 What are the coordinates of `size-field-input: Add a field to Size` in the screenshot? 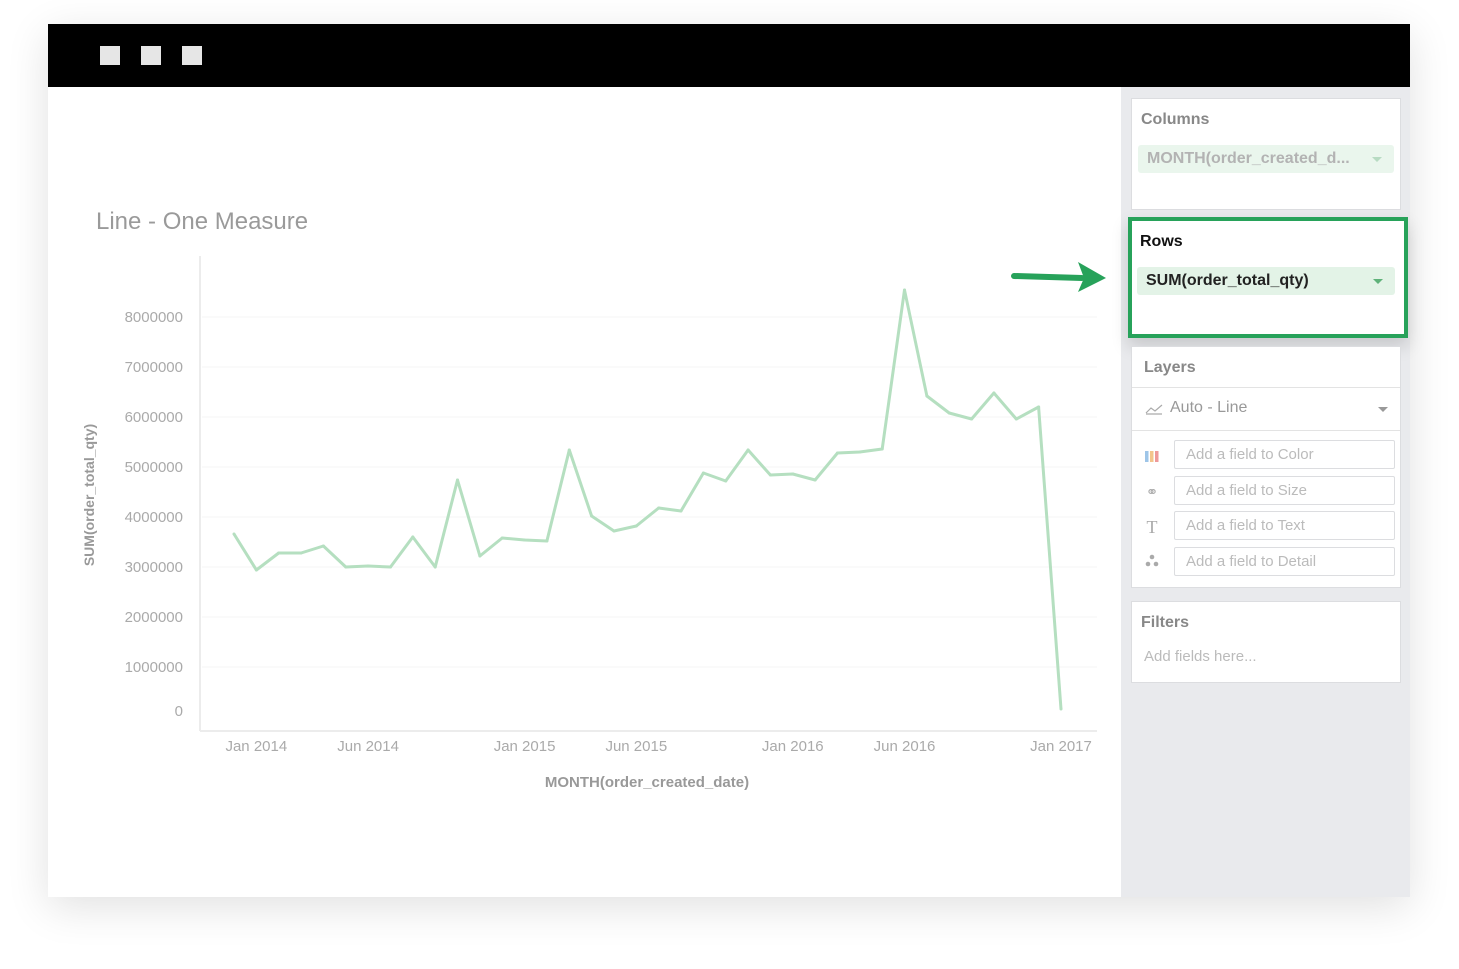 It's located at (1284, 490).